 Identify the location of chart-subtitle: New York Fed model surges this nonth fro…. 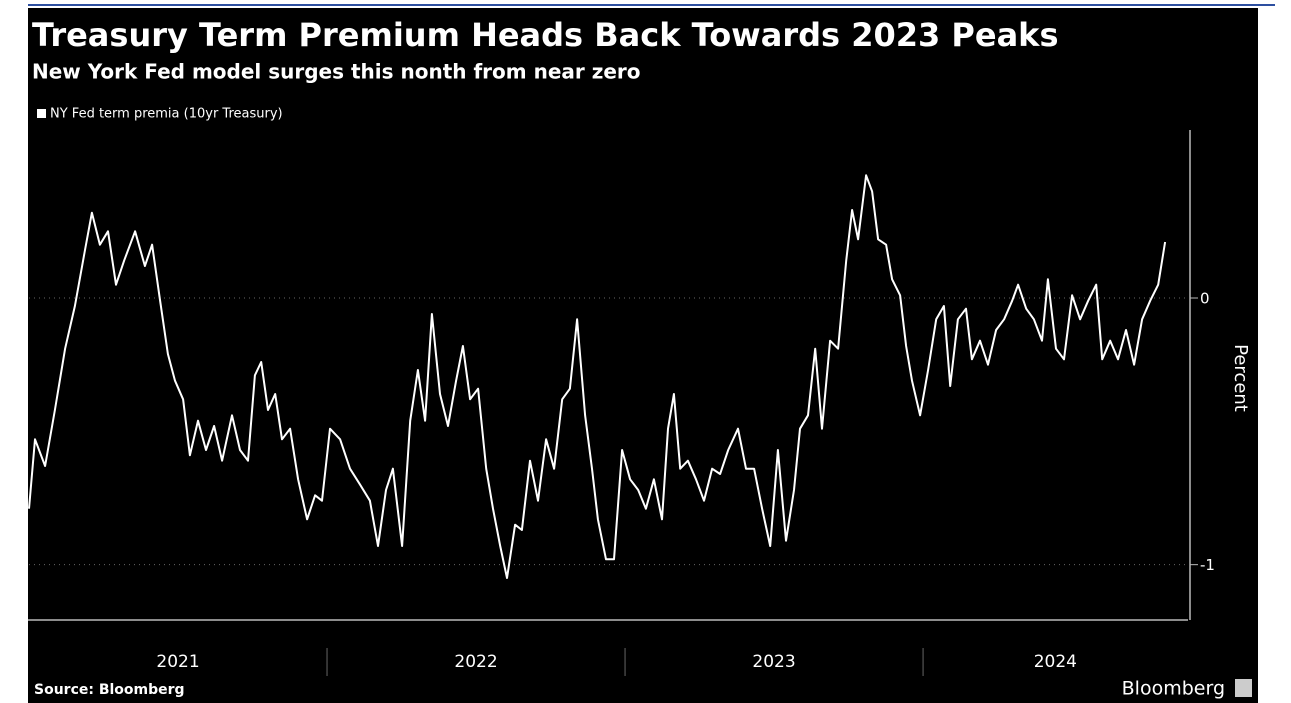
(336, 72).